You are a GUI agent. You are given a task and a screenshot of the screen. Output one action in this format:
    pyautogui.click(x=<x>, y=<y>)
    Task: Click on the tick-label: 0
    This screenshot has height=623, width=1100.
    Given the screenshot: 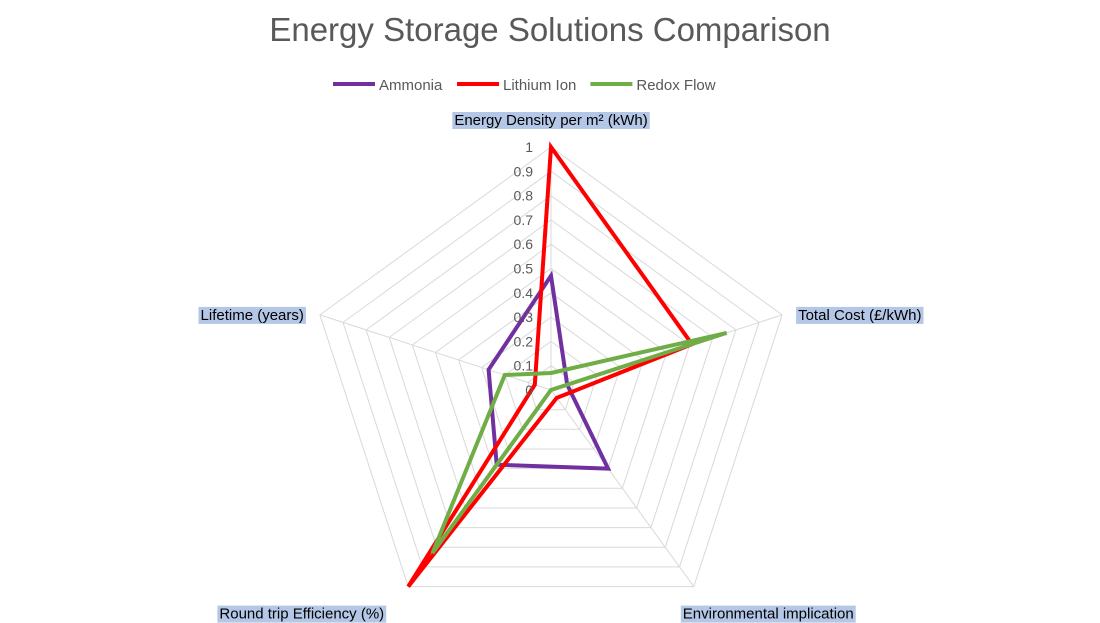 What is the action you would take?
    pyautogui.click(x=529, y=390)
    